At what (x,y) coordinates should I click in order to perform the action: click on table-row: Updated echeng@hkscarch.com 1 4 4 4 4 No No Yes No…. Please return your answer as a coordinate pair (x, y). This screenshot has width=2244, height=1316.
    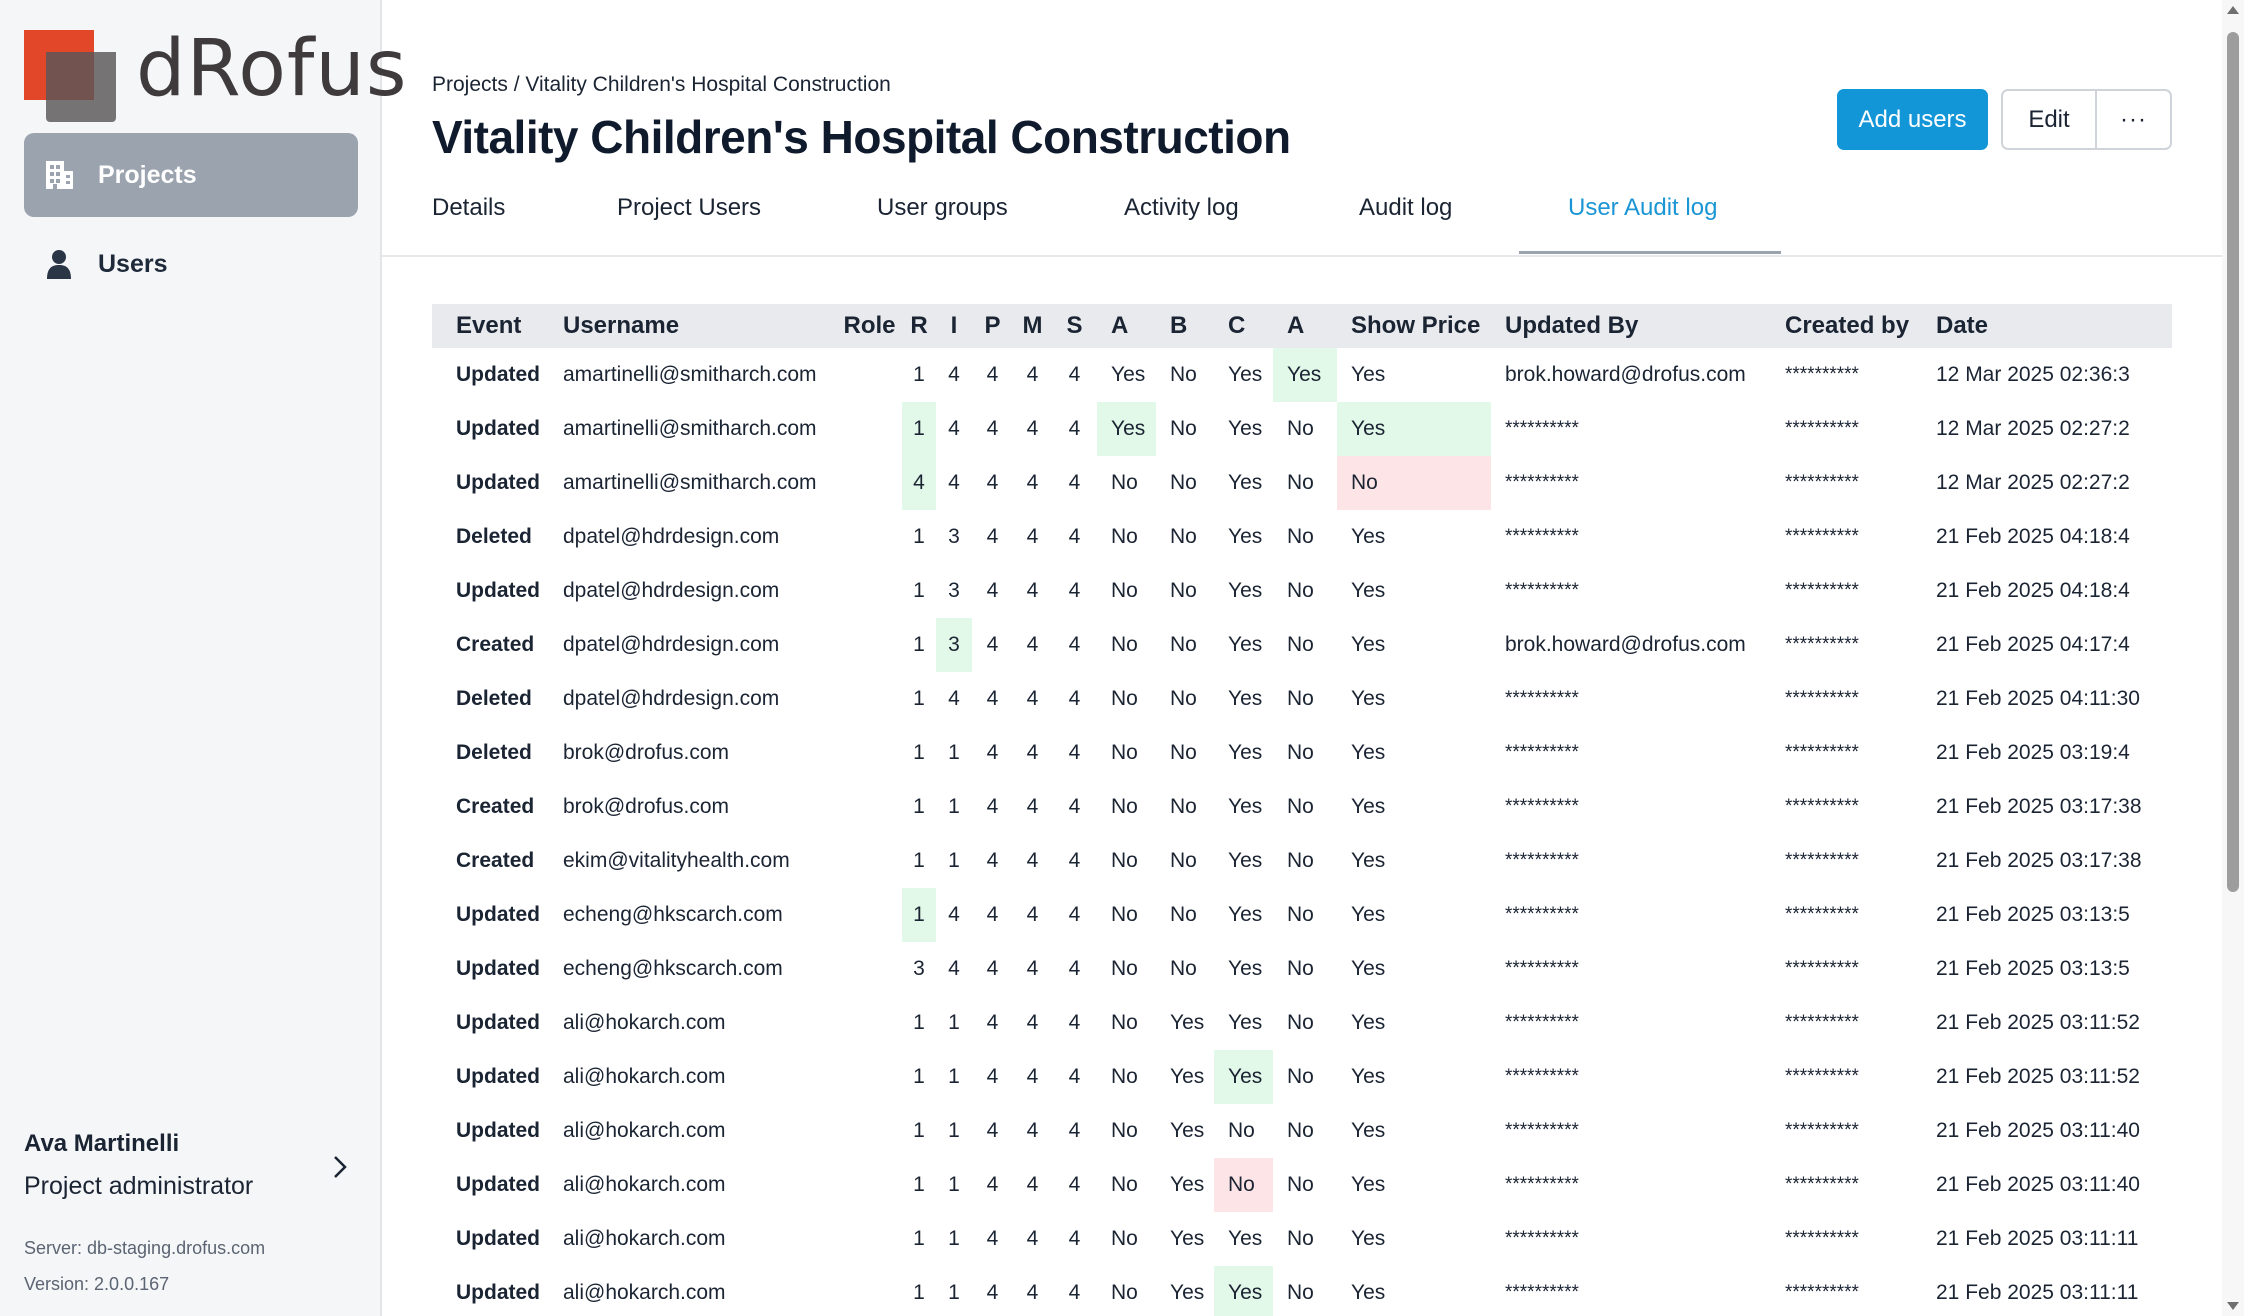
    Looking at the image, I should click on (1302, 915).